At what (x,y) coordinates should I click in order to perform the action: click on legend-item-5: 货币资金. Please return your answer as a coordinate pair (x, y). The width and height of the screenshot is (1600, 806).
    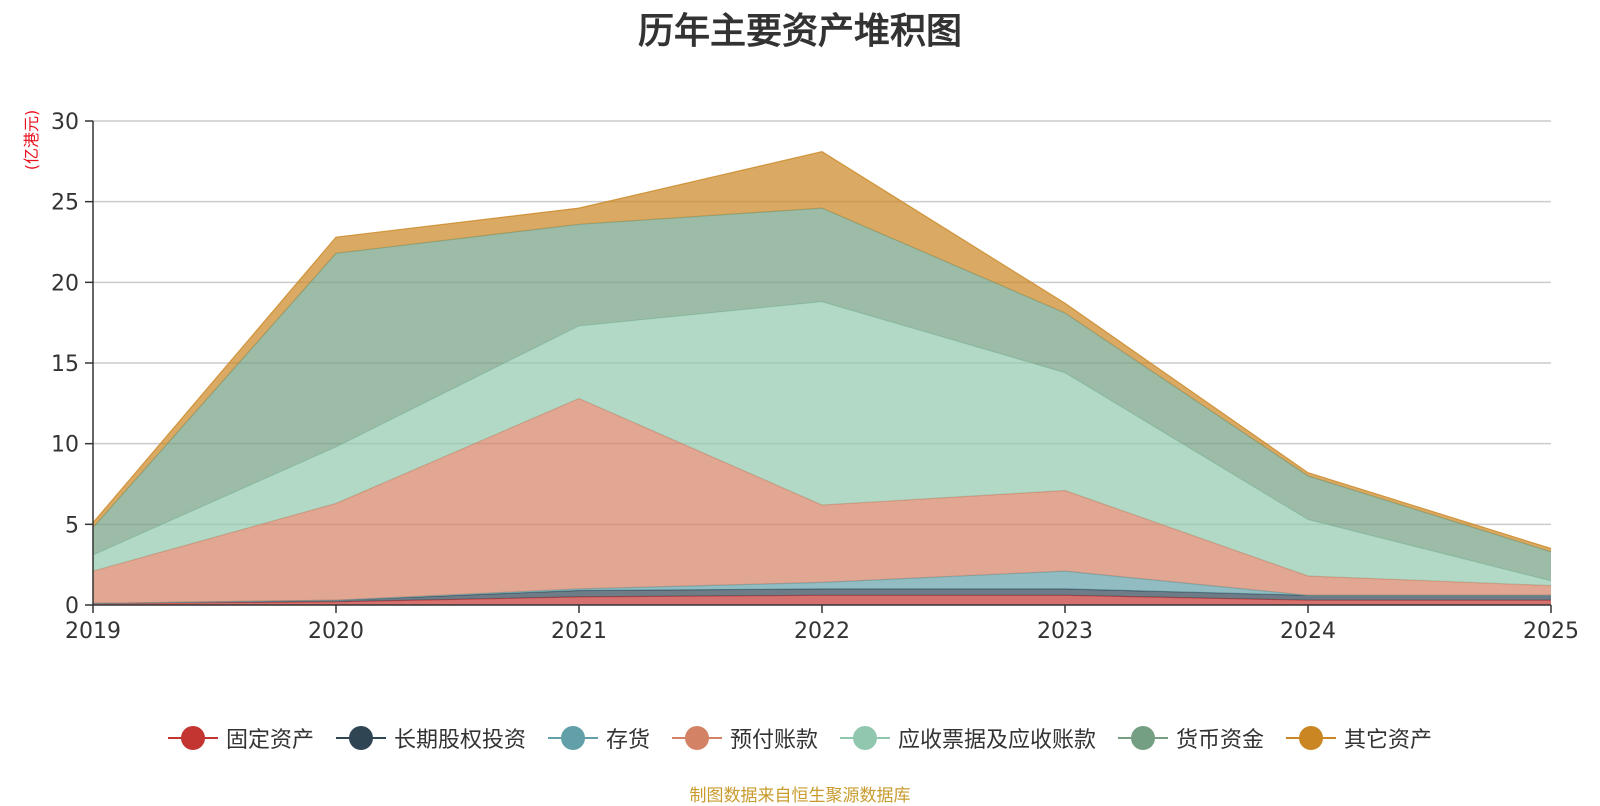
    Looking at the image, I should click on (1191, 738).